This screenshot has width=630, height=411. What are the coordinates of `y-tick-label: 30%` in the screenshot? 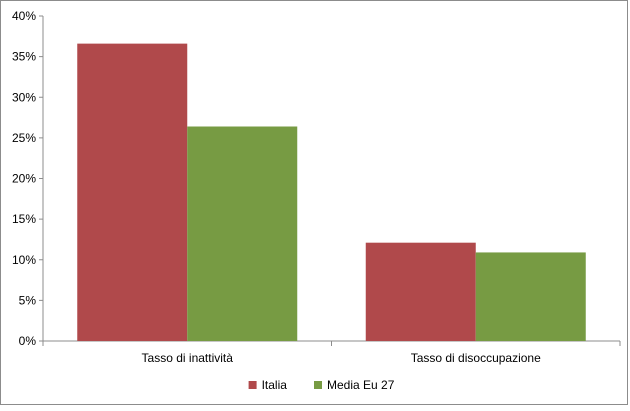 It's located at (24, 97).